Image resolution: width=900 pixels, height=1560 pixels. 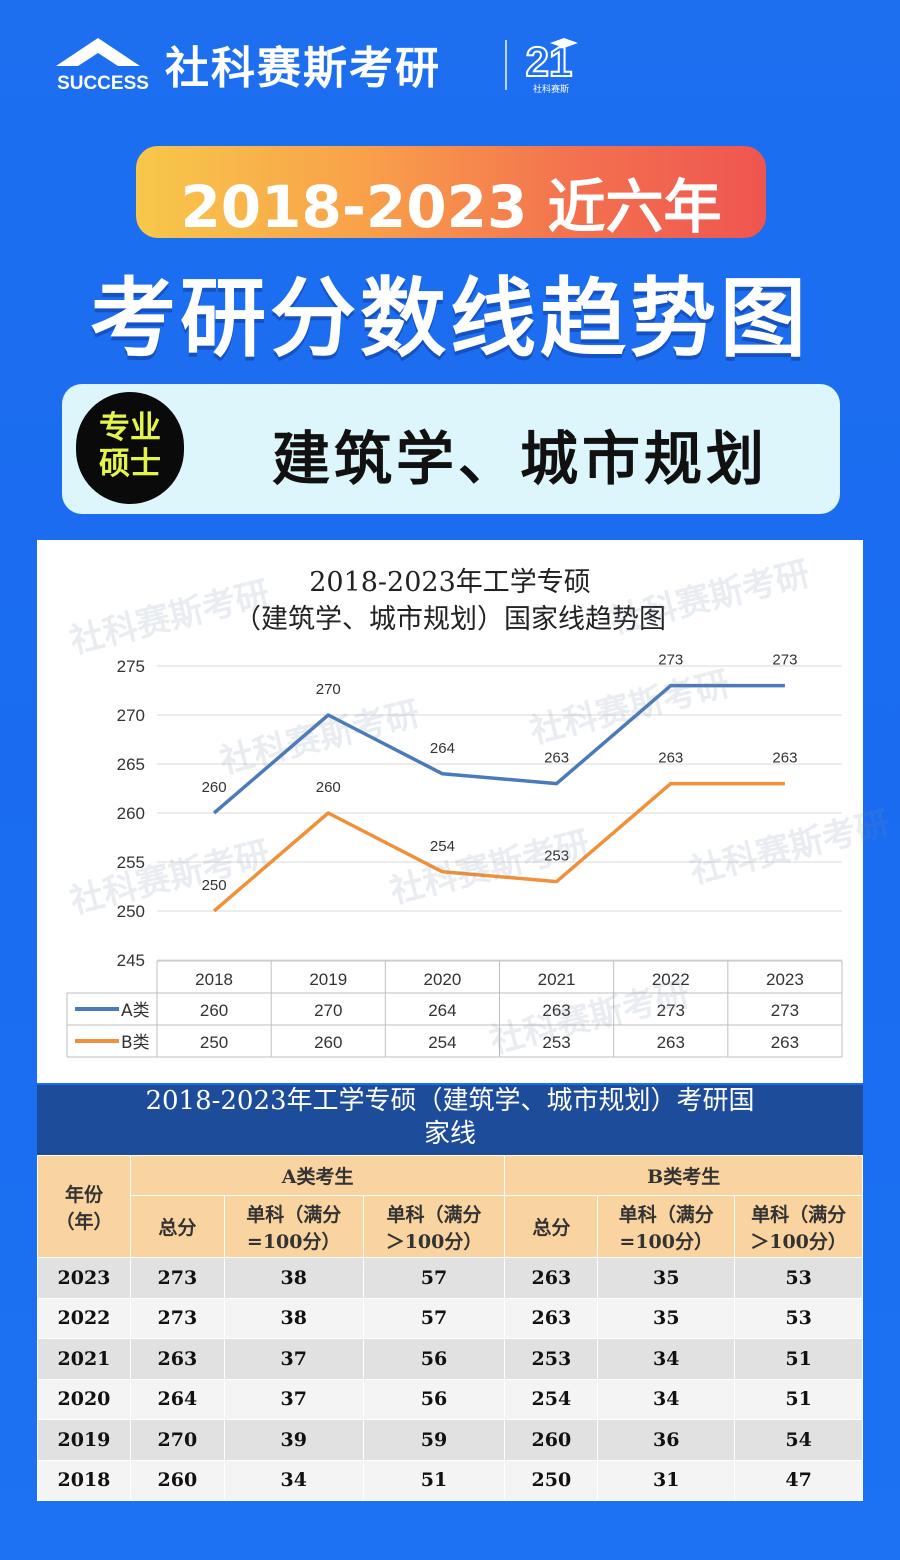 What do you see at coordinates (328, 979) in the screenshot?
I see `x-tick-label: 2019` at bounding box center [328, 979].